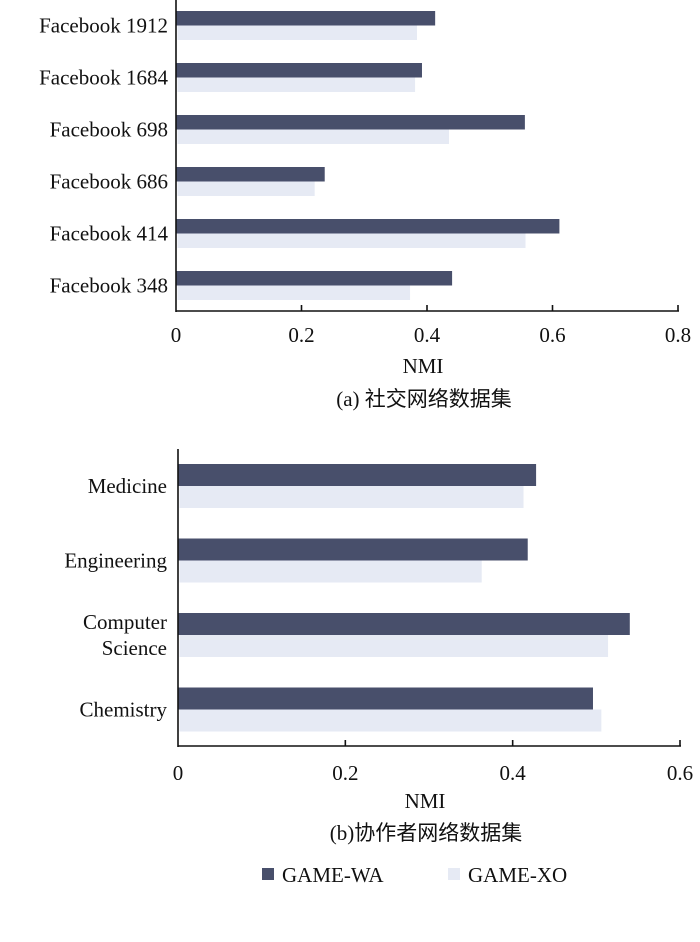  I want to click on category-label: Computer, so click(125, 622).